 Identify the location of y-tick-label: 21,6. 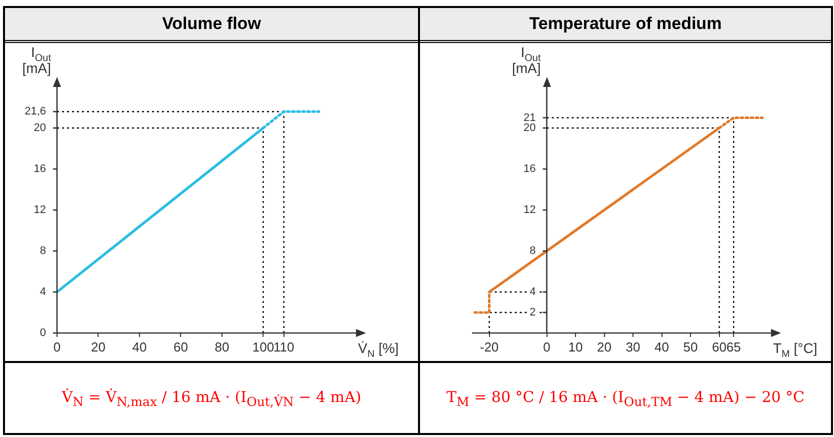
(35, 112).